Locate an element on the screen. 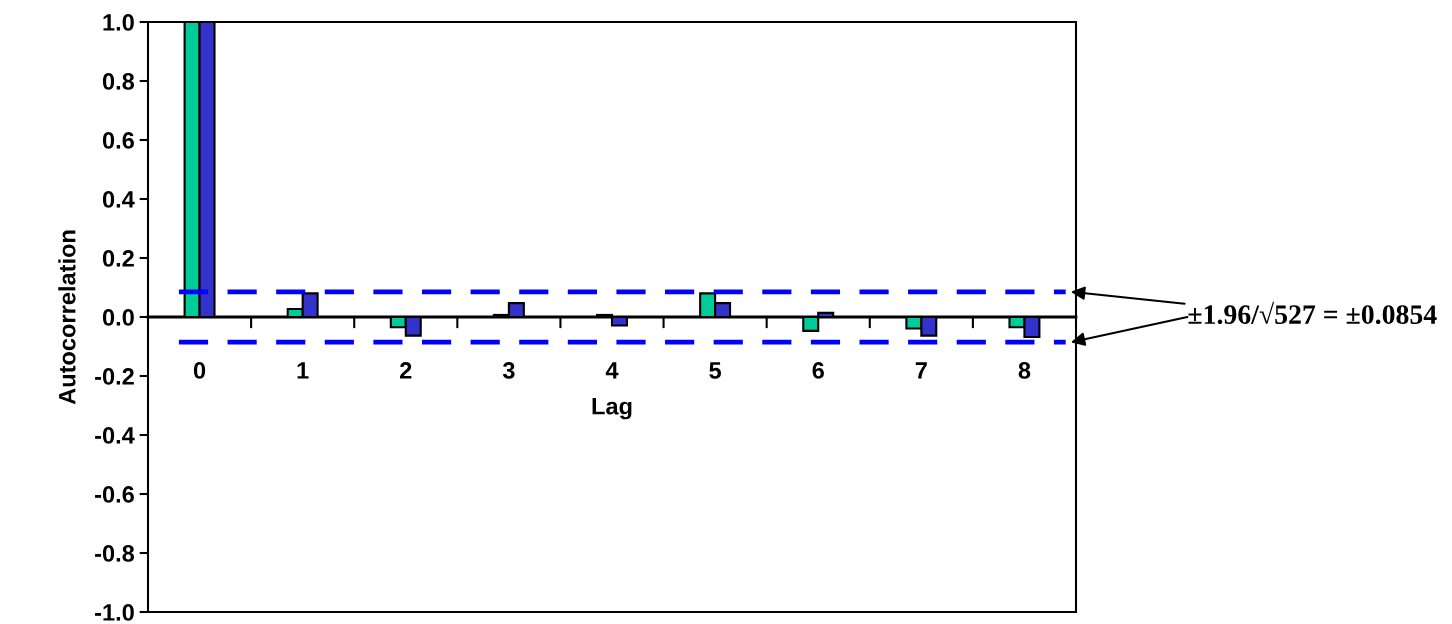 Image resolution: width=1452 pixels, height=624 pixels. y-tick-label: 1.0 is located at coordinates (118, 22).